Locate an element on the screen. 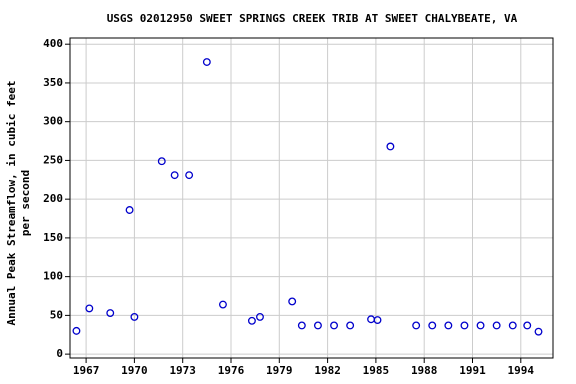 The height and width of the screenshot is (384, 576). y-tick-label: 250 is located at coordinates (53, 159).